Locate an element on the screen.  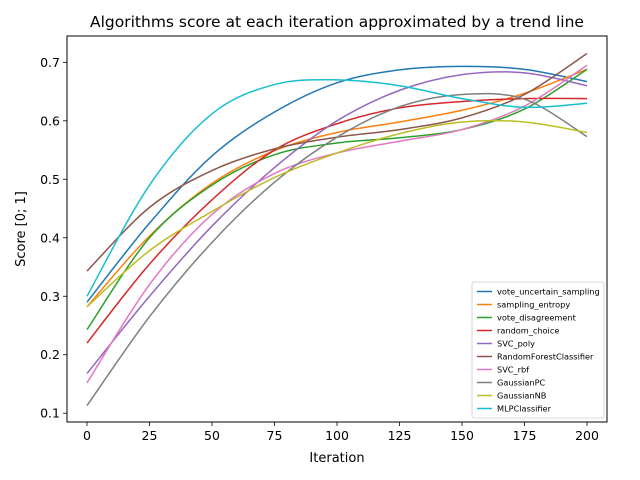
legend-label: GaussianNB is located at coordinates (522, 396).